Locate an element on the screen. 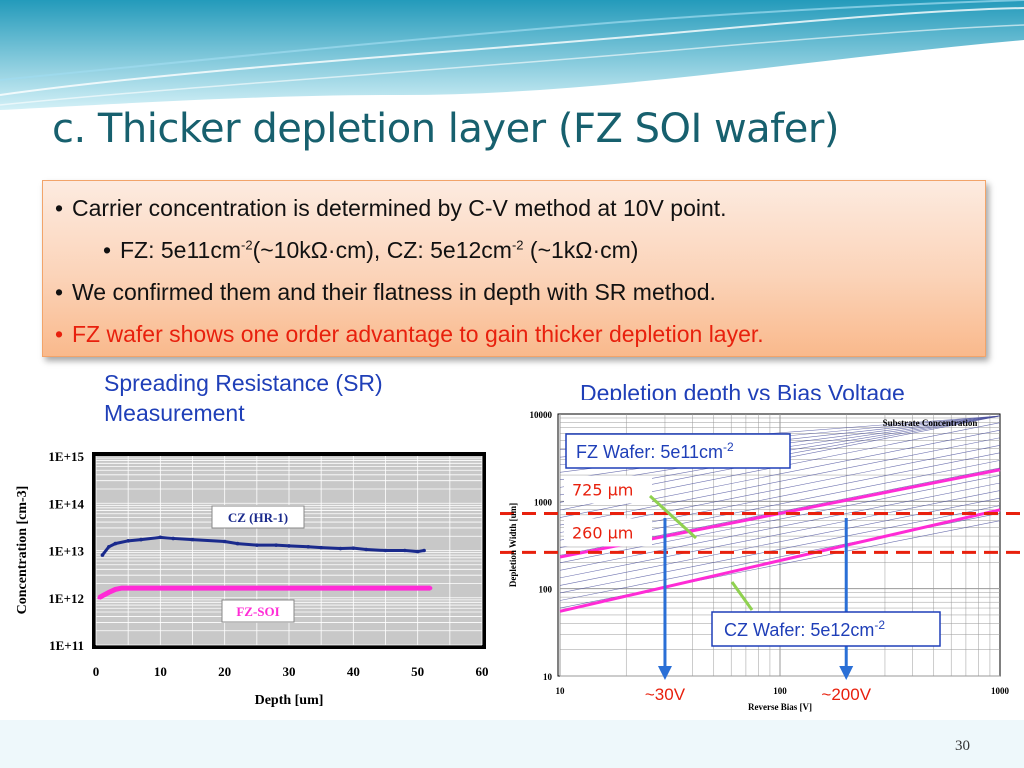 The width and height of the screenshot is (1024, 768). fz-callout-text: FZ Wafer: 5e11cm is located at coordinates (649, 452).